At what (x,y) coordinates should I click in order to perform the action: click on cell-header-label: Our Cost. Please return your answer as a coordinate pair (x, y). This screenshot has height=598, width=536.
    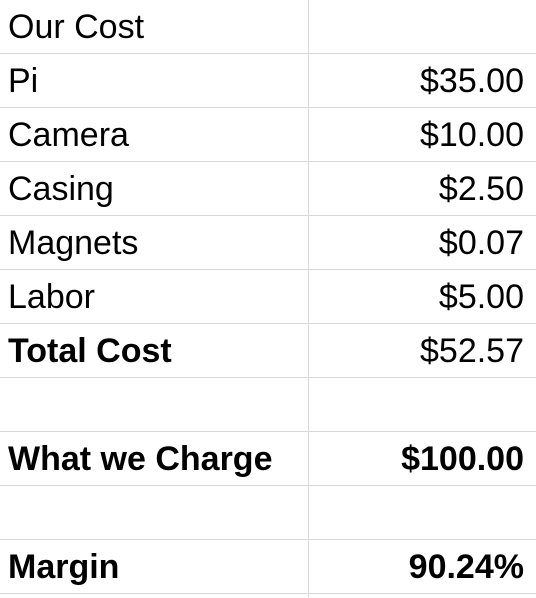
    Looking at the image, I should click on (154, 27).